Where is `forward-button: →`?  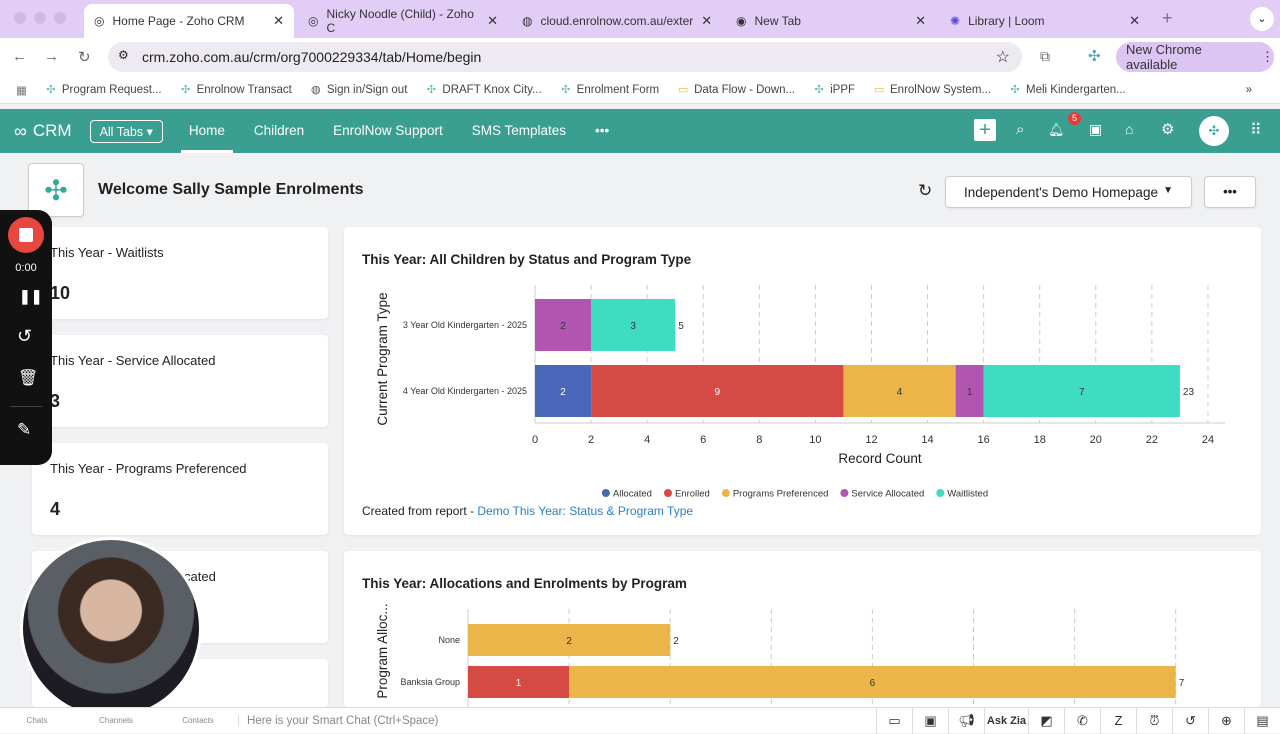 forward-button: → is located at coordinates (51, 56).